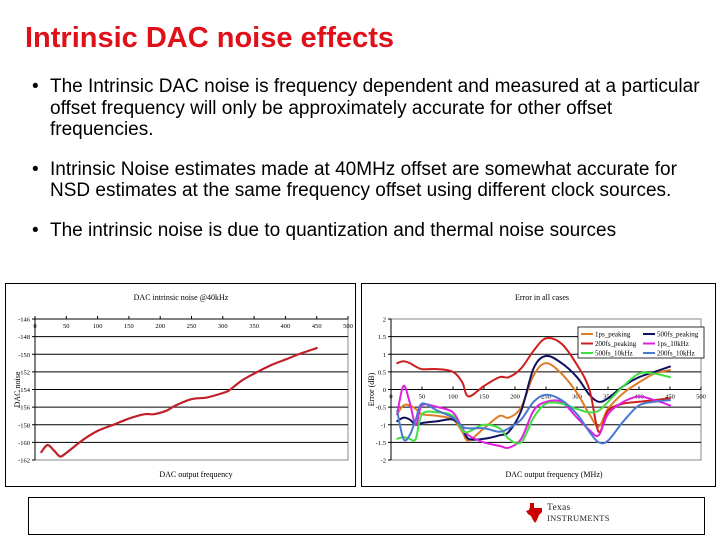 The image size is (720, 540). Describe the element at coordinates (181, 297) in the screenshot. I see `chart-title: DAC intrinsic noise @40kHz` at that location.